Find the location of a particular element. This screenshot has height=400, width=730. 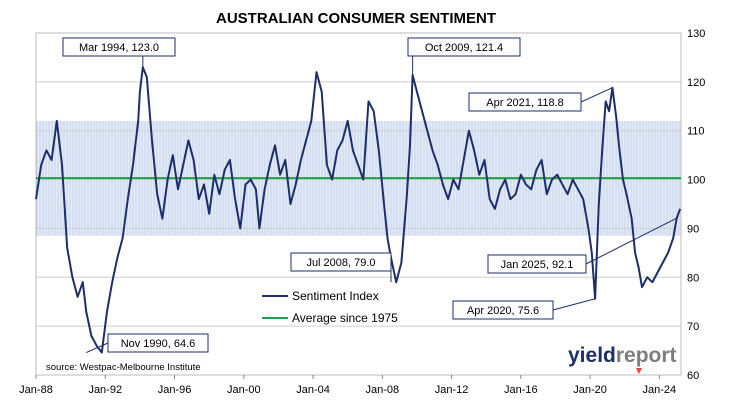

x-tick-label: Jan-24 is located at coordinates (660, 390).